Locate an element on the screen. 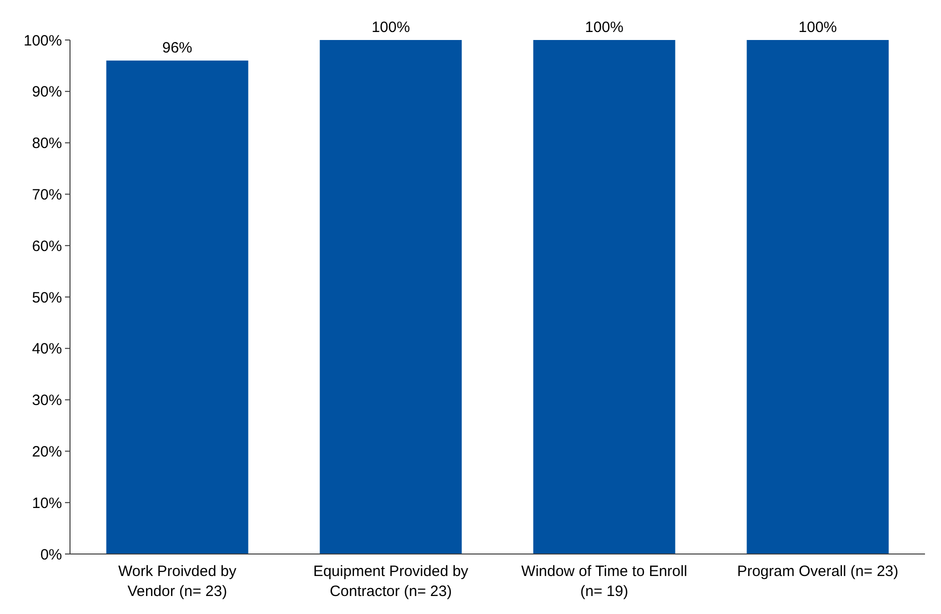  data-label: 96% is located at coordinates (177, 48).